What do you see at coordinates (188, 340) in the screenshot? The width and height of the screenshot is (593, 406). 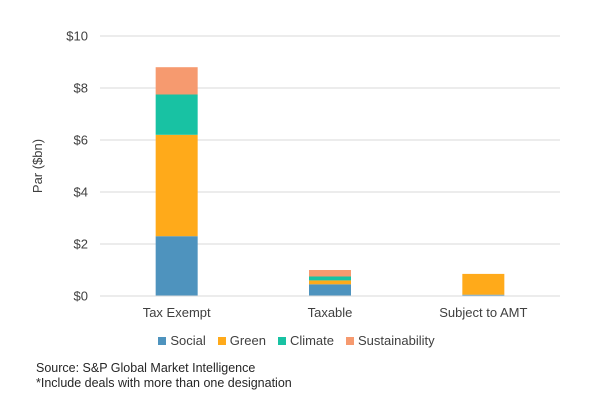 I see `legend-label: Social` at bounding box center [188, 340].